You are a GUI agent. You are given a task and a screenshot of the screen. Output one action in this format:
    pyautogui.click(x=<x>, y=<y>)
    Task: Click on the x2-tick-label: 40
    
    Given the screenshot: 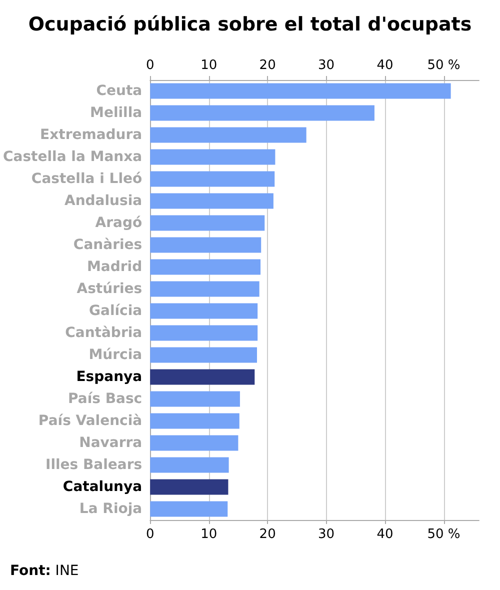 What is the action you would take?
    pyautogui.click(x=385, y=65)
    